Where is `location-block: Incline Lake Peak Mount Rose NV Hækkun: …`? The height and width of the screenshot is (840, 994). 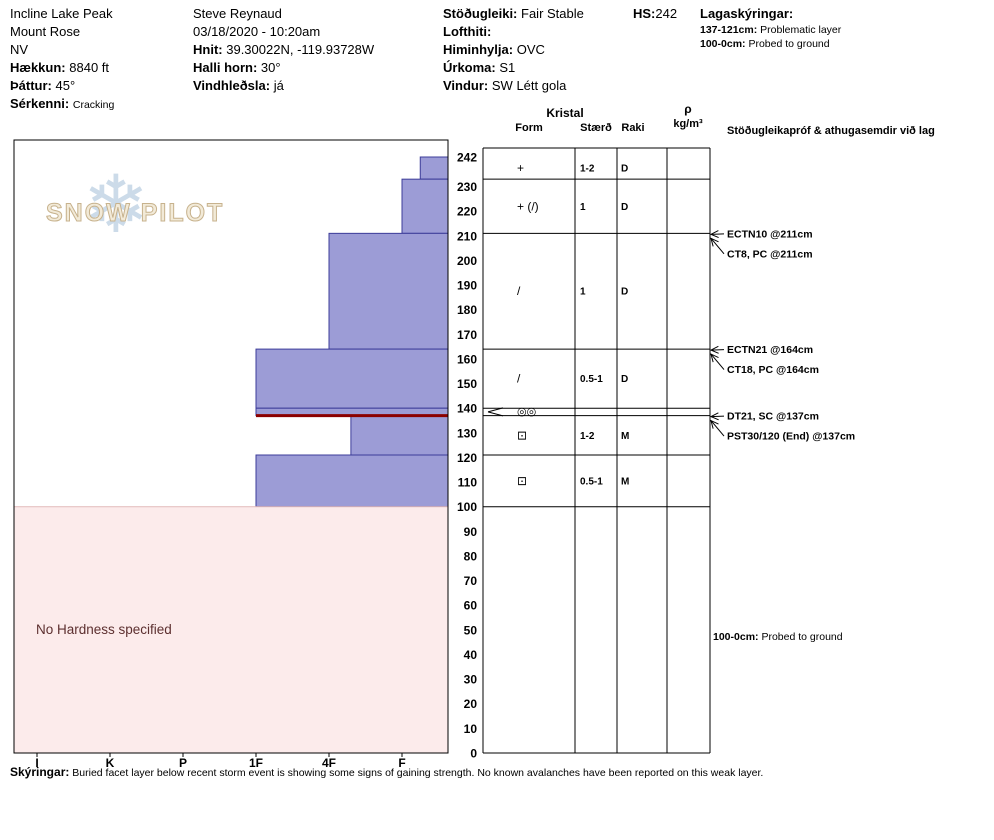 location-block: Incline Lake Peak Mount Rose NV Hækkun: … is located at coordinates (62, 59).